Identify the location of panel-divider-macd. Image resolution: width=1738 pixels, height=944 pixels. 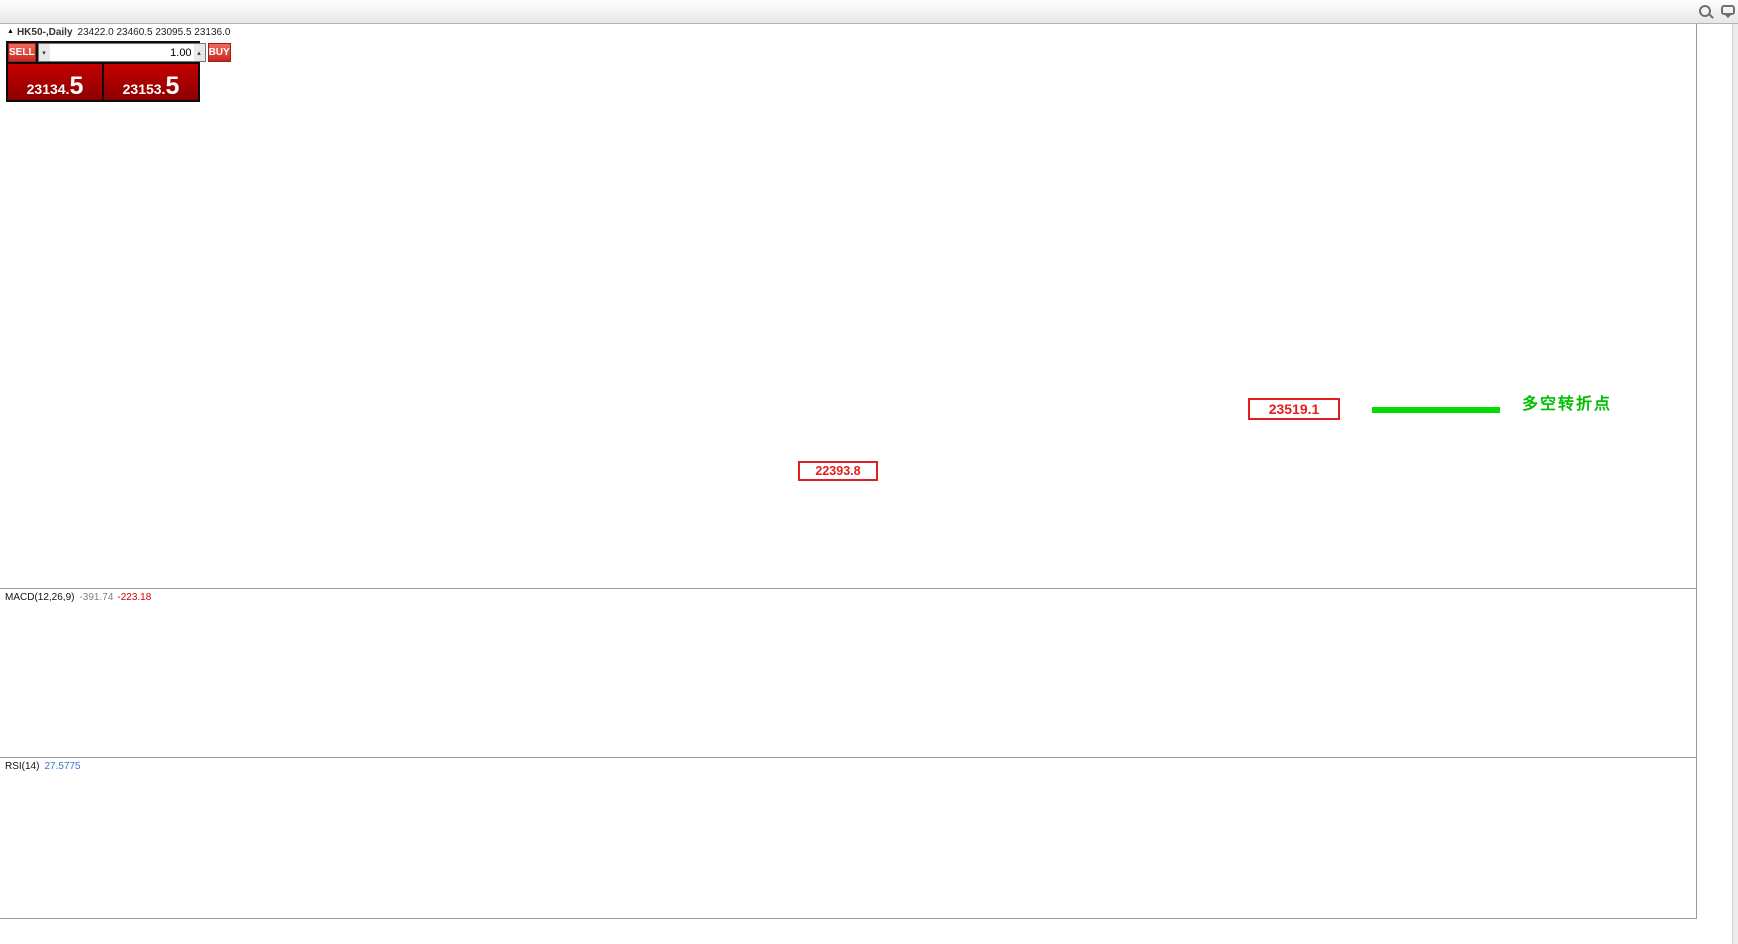
(848, 588).